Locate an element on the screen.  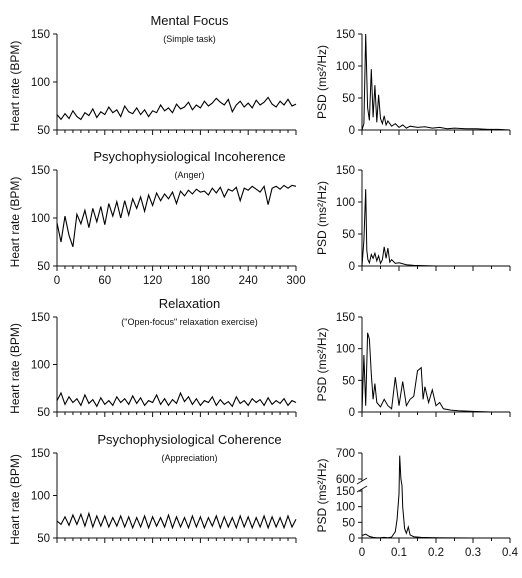
panel-subtitle: ("Open-focus" relaxation exercise) is located at coordinates (189, 322).